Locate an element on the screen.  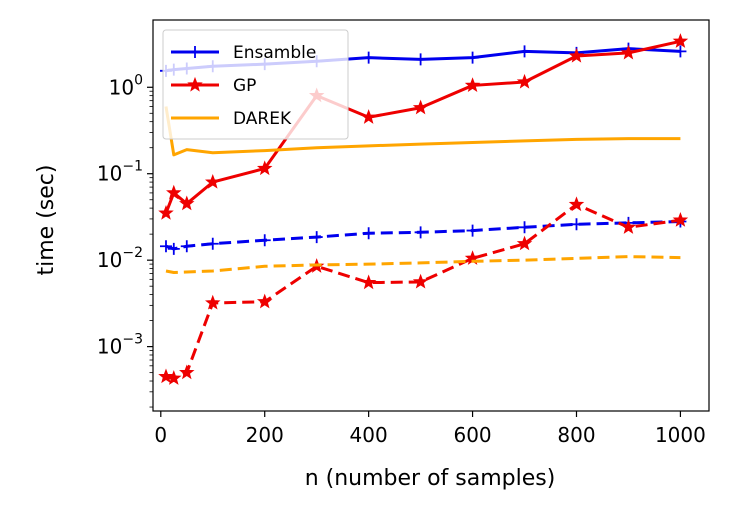
x-tick-label: 400 is located at coordinates (369, 435).